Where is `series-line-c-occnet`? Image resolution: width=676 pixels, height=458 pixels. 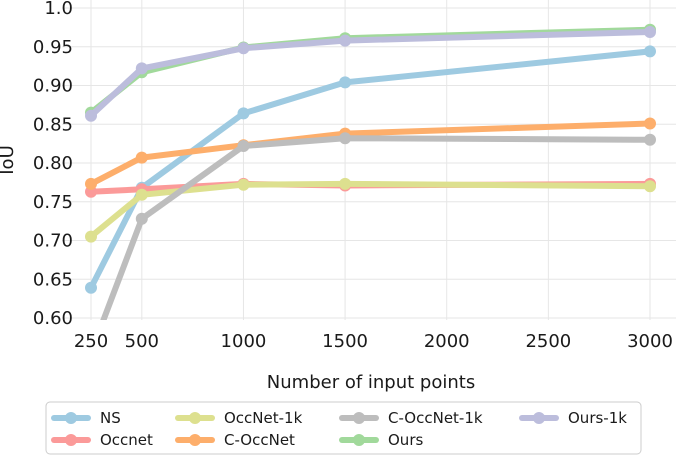 series-line-c-occnet is located at coordinates (370, 153).